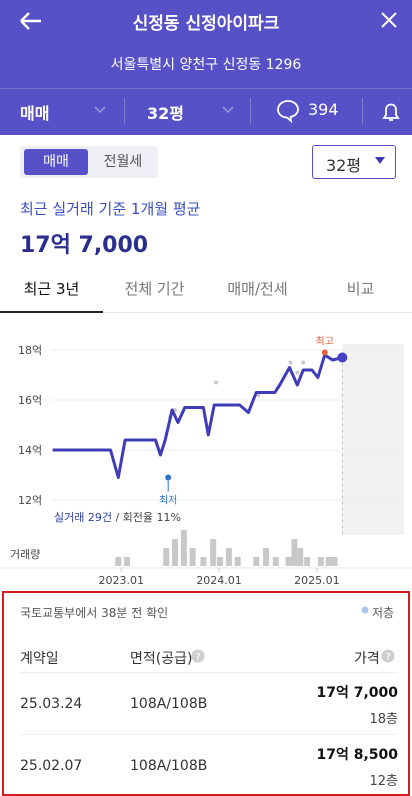 The width and height of the screenshot is (412, 796). Describe the element at coordinates (357, 693) in the screenshot. I see `price: 17억 7,000` at that location.